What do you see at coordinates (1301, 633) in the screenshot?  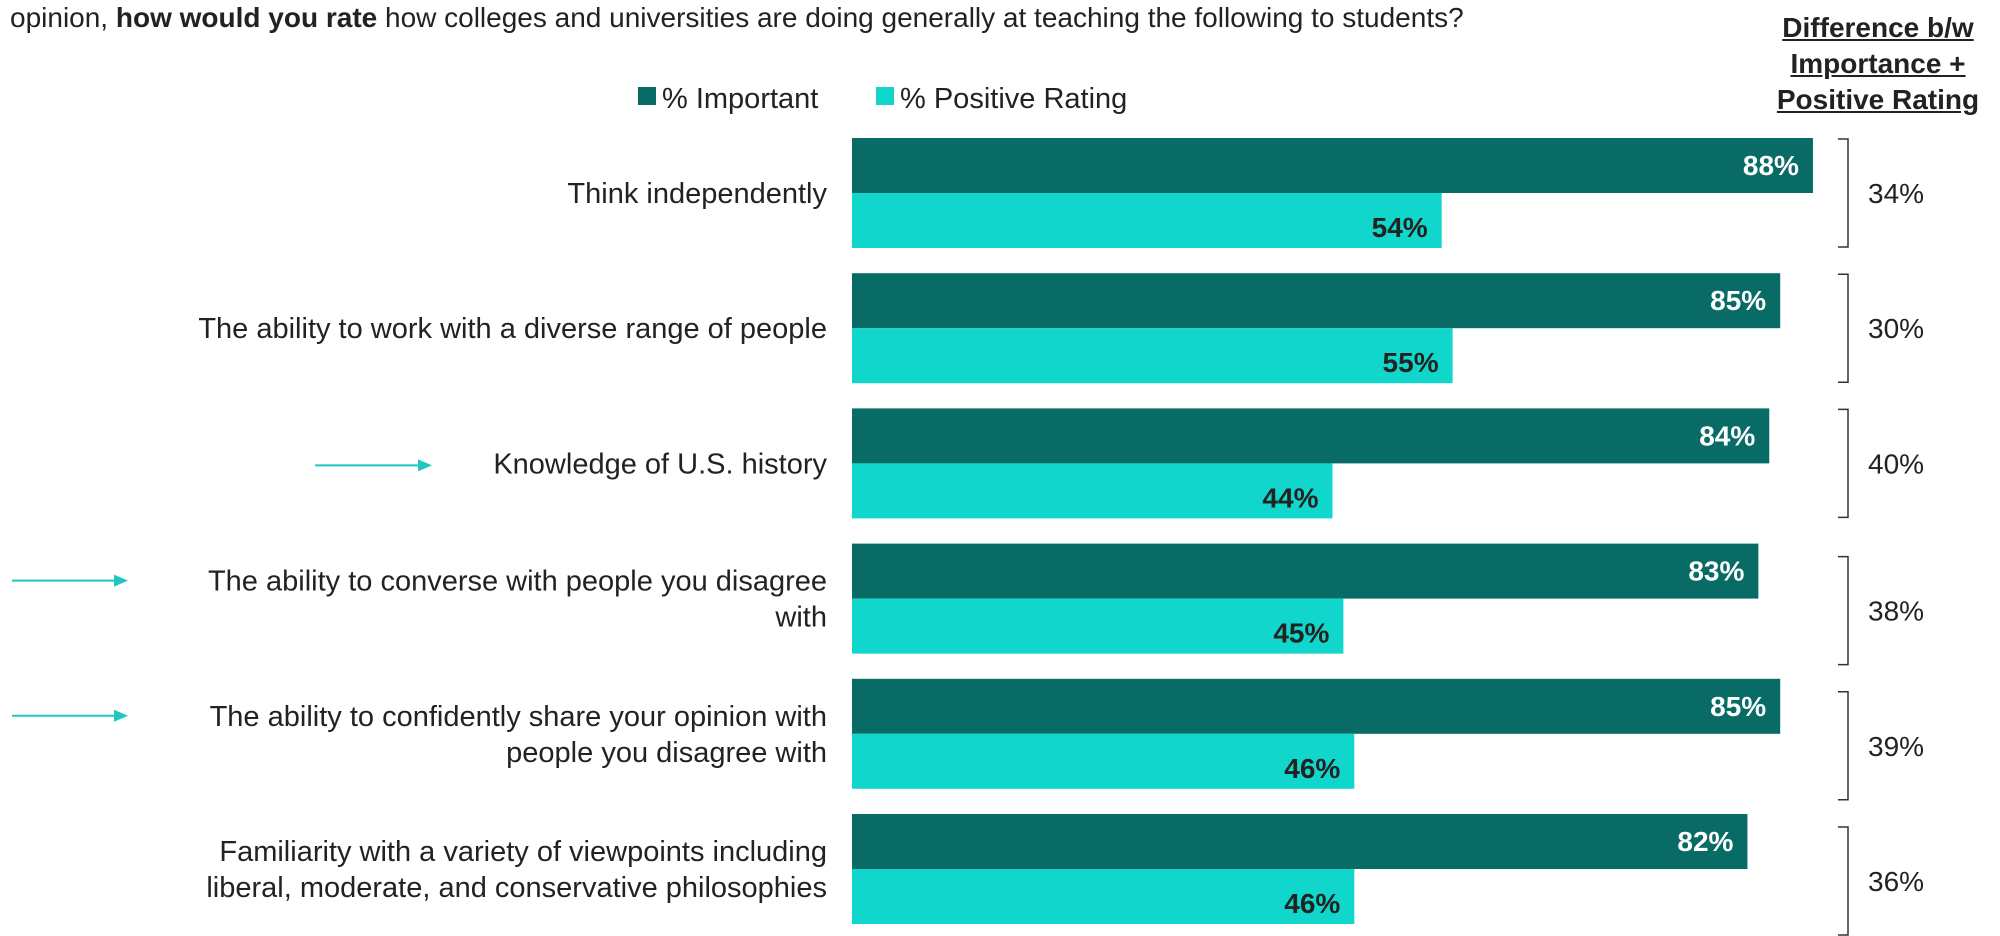 I see `data-label-positive: 45%` at bounding box center [1301, 633].